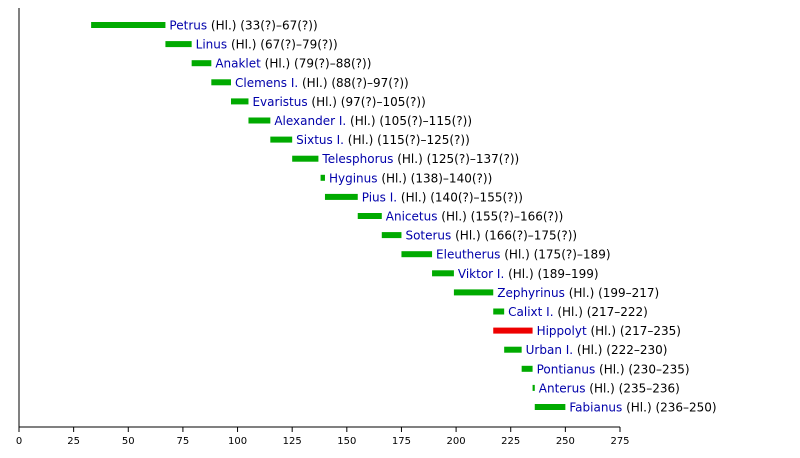 The width and height of the screenshot is (800, 458). I want to click on bar-label-name: Zephyrinus, so click(531, 293).